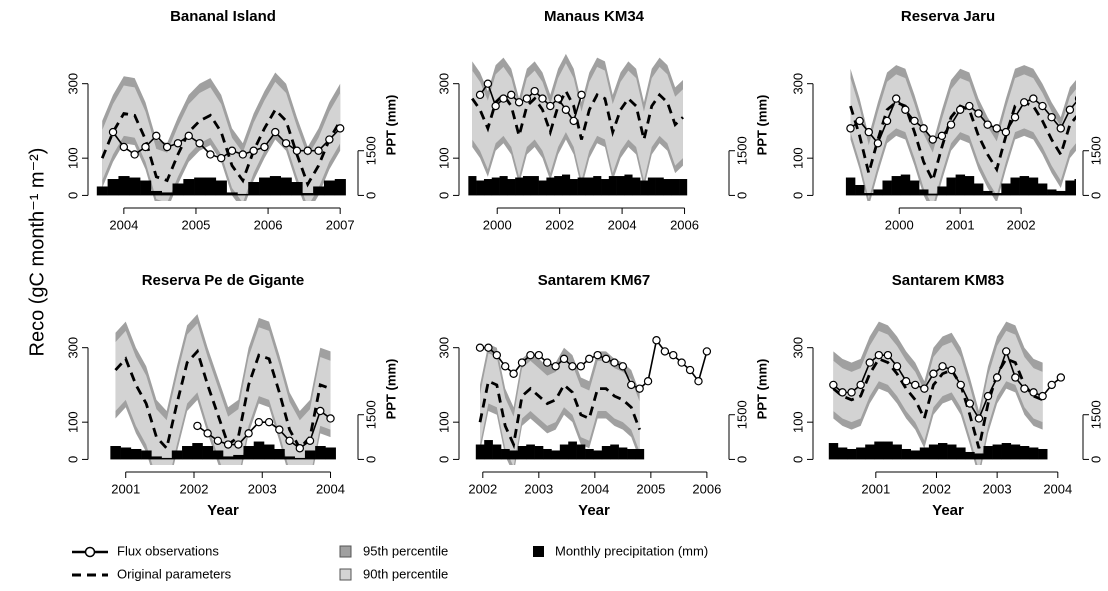 The height and width of the screenshot is (591, 1108). Describe the element at coordinates (262, 488) in the screenshot. I see `x-tick-label: 2003` at that location.